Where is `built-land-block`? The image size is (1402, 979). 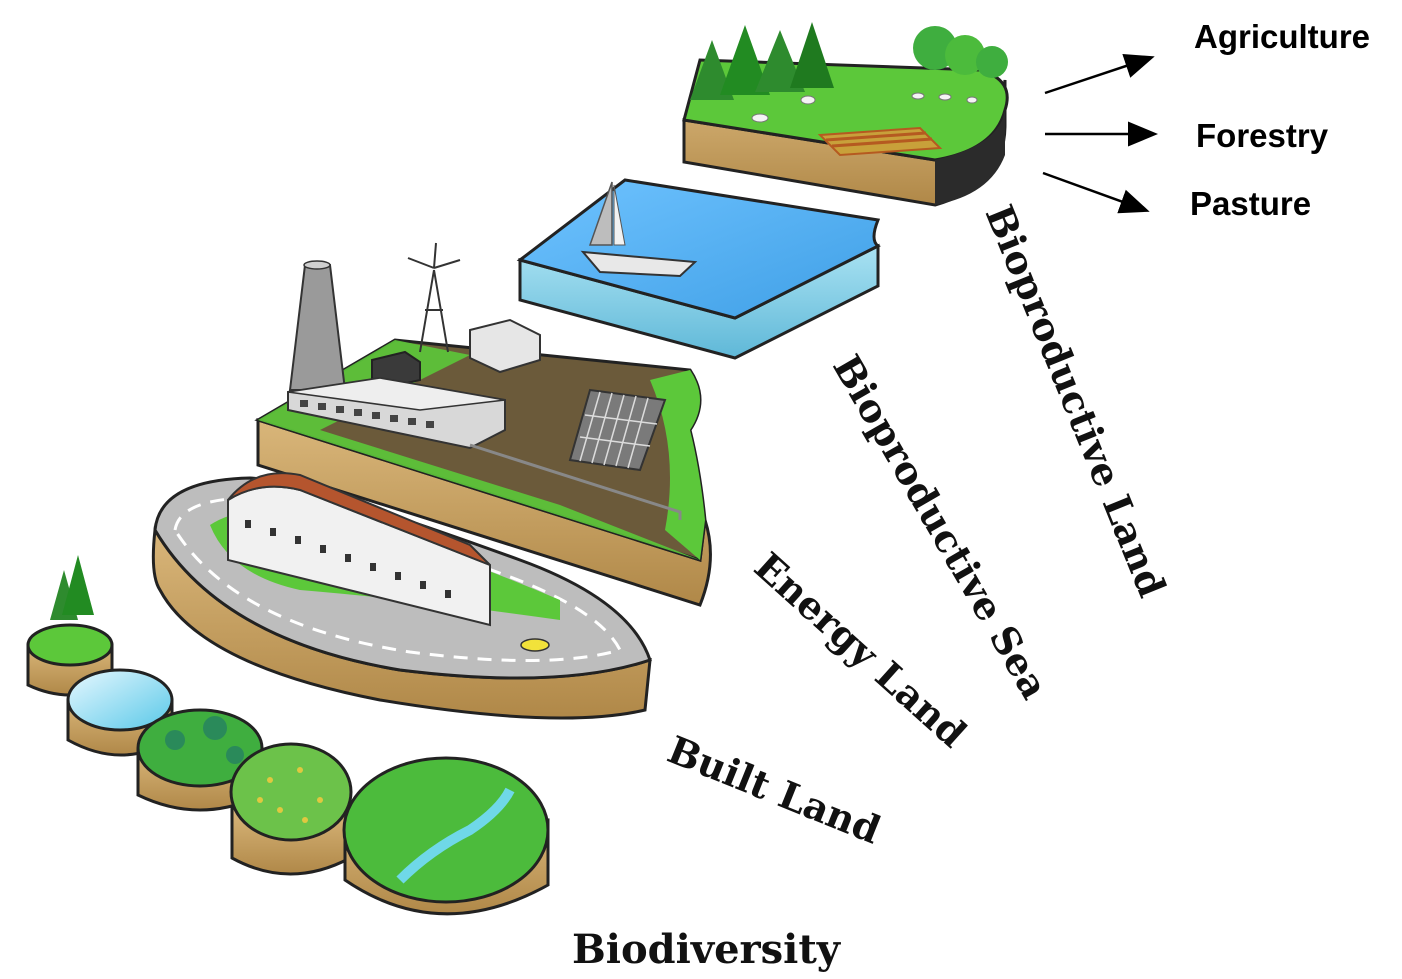 built-land-block is located at coordinates (401, 596).